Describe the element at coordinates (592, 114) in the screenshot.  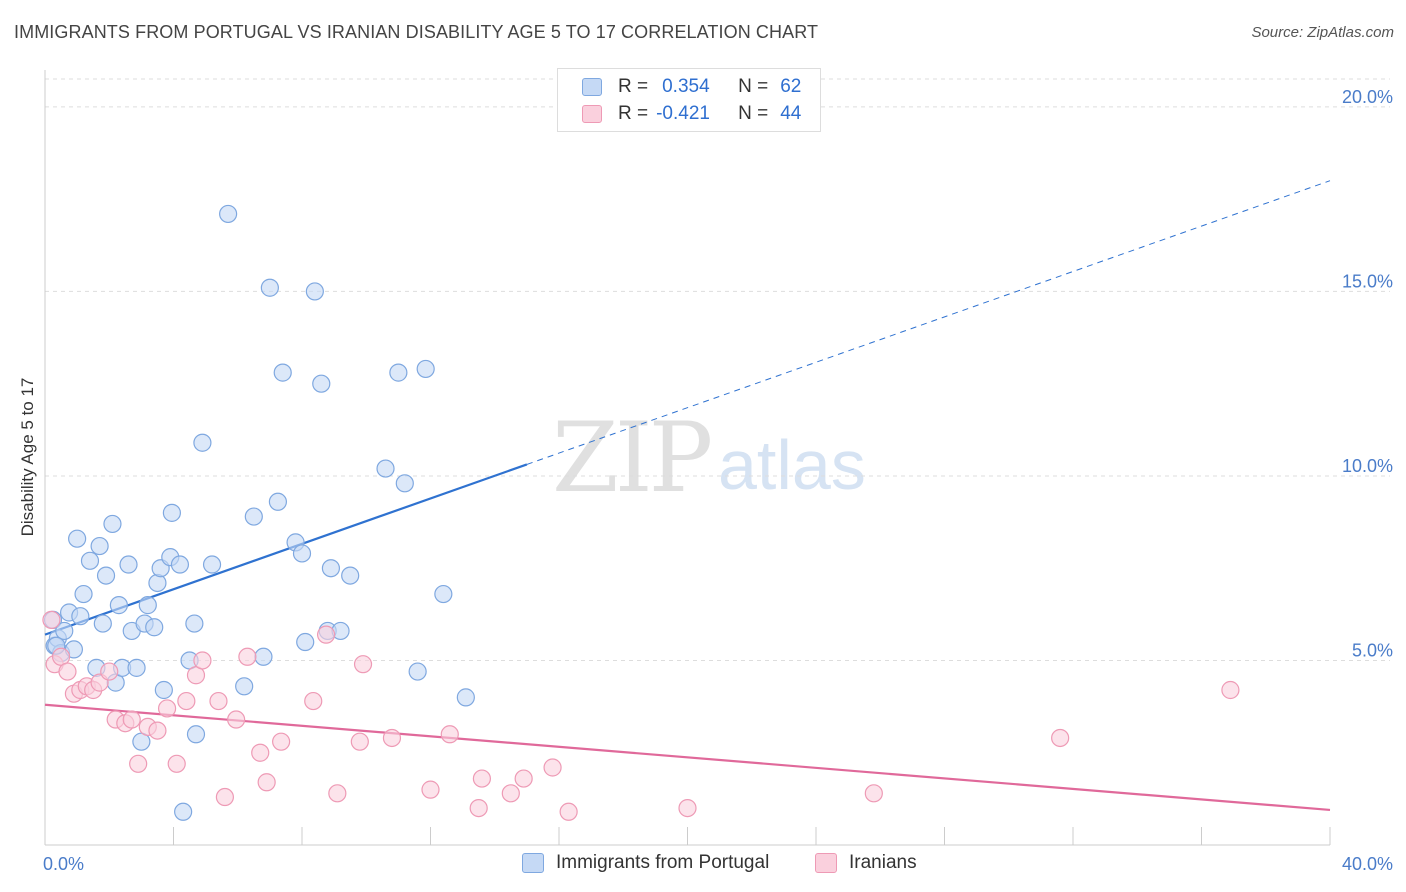
I see `legend-swatch-pink` at that location.